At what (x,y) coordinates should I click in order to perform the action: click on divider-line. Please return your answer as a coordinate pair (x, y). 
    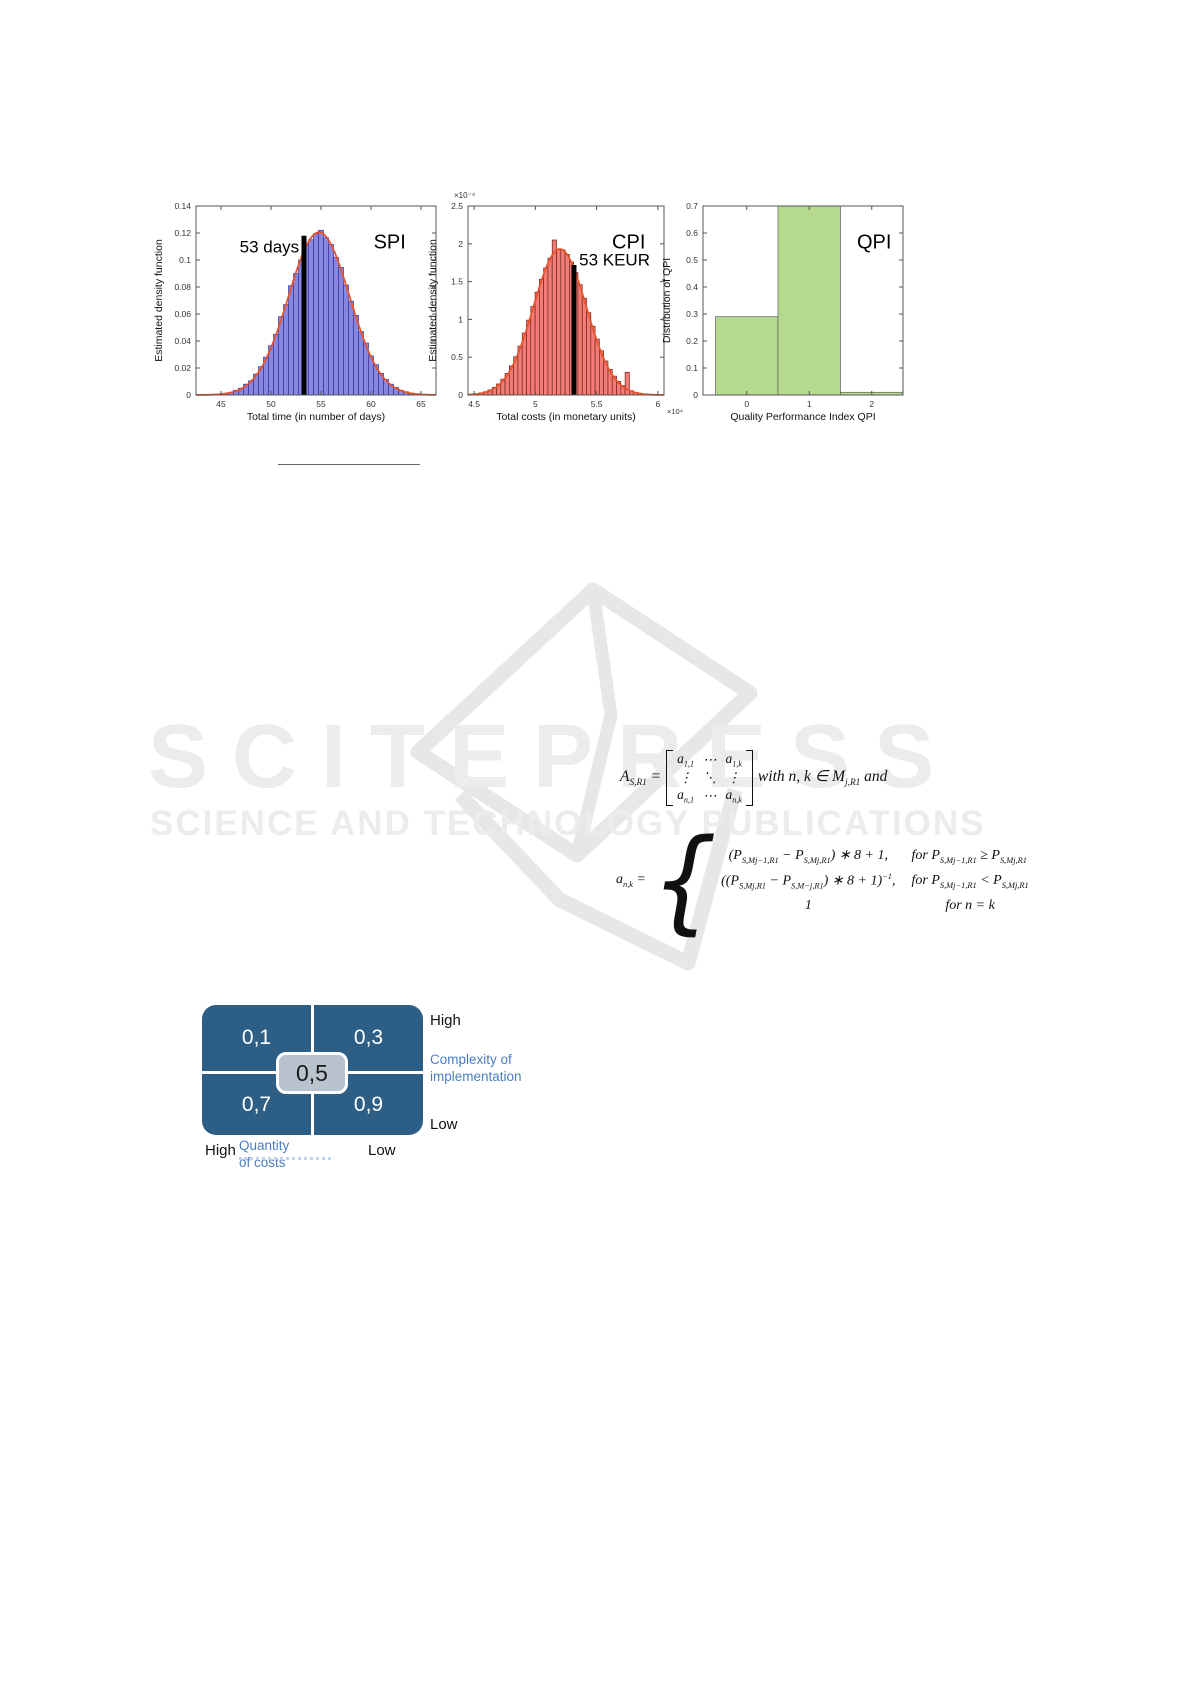
    Looking at the image, I should click on (349, 464).